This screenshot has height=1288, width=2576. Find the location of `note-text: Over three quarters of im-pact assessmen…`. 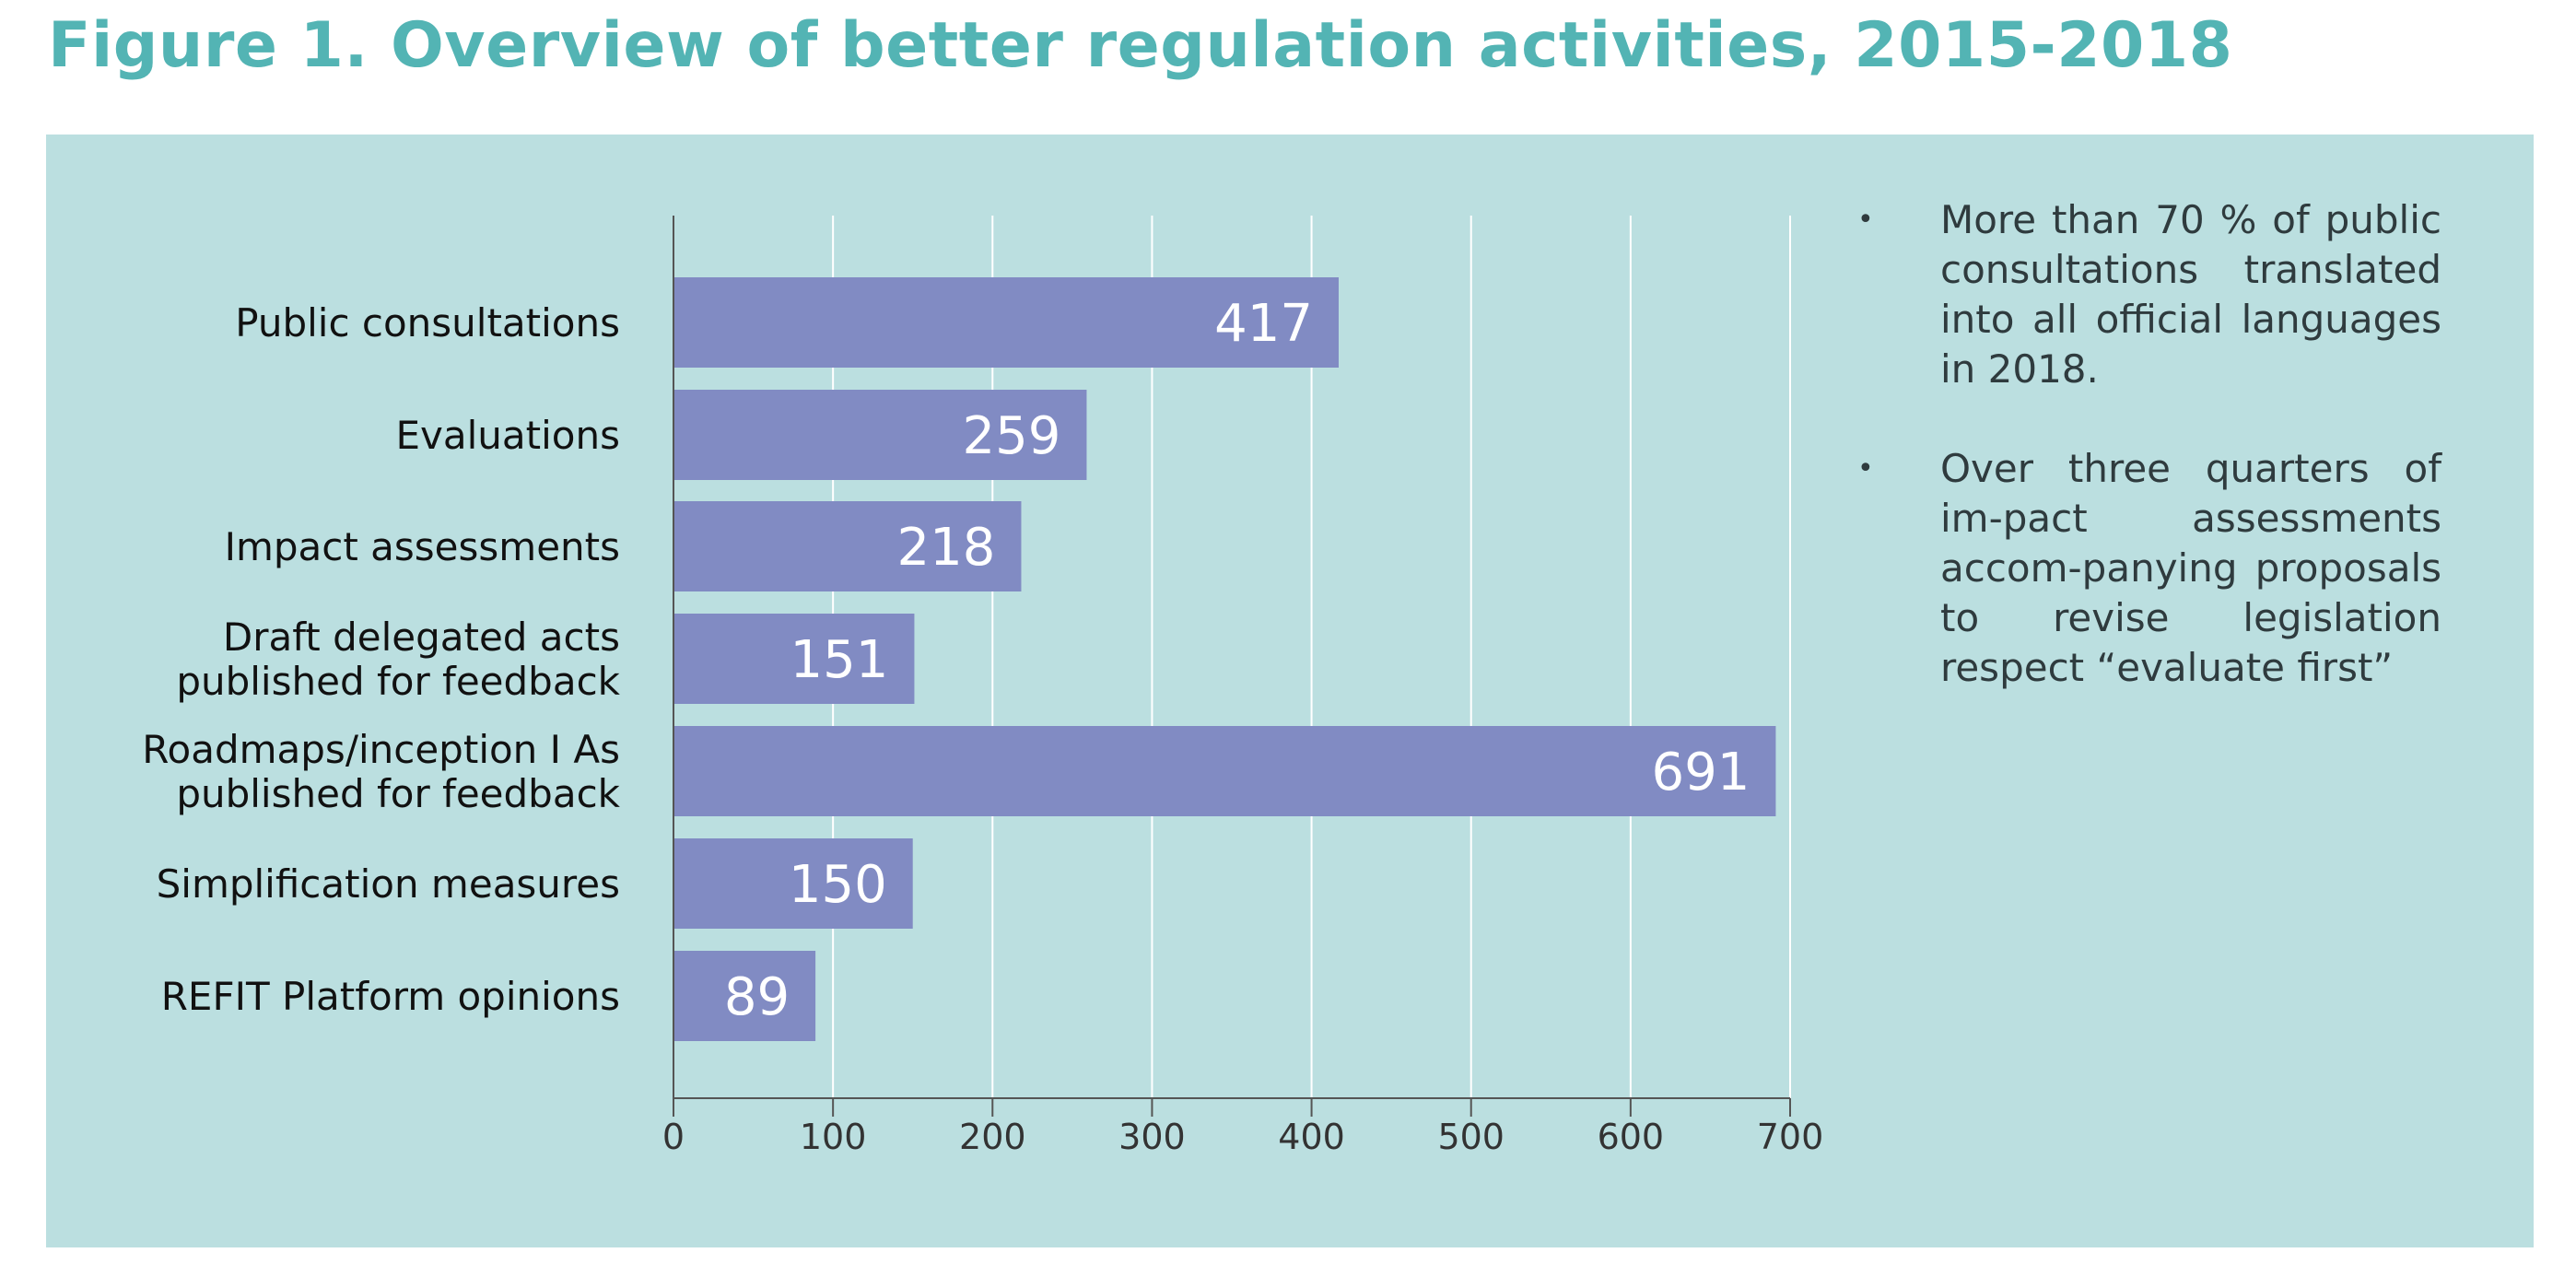

note-text: Over three quarters of im-pact assessmen… is located at coordinates (2190, 568).